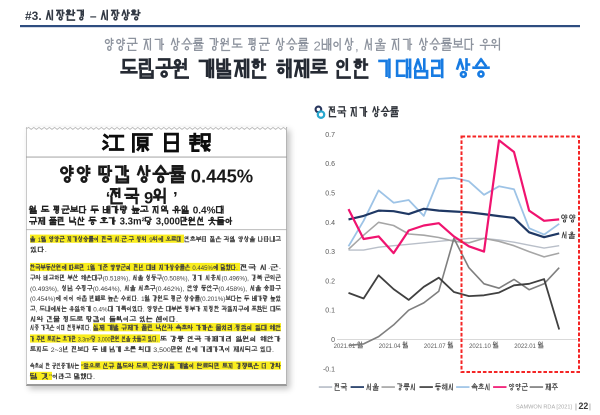 This screenshot has width=600, height=415. Describe the element at coordinates (176, 278) in the screenshot. I see `svg-text: (0.508%),` at that location.